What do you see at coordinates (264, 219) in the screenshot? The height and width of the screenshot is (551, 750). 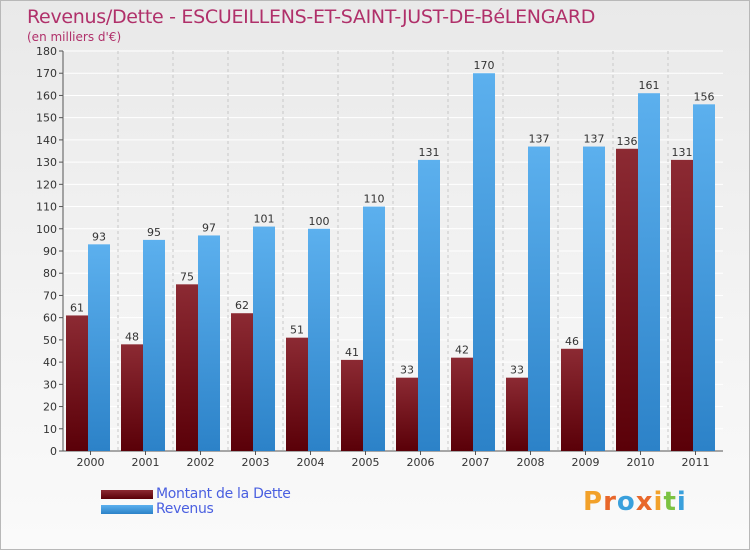 I see `data-label: 101` at bounding box center [264, 219].